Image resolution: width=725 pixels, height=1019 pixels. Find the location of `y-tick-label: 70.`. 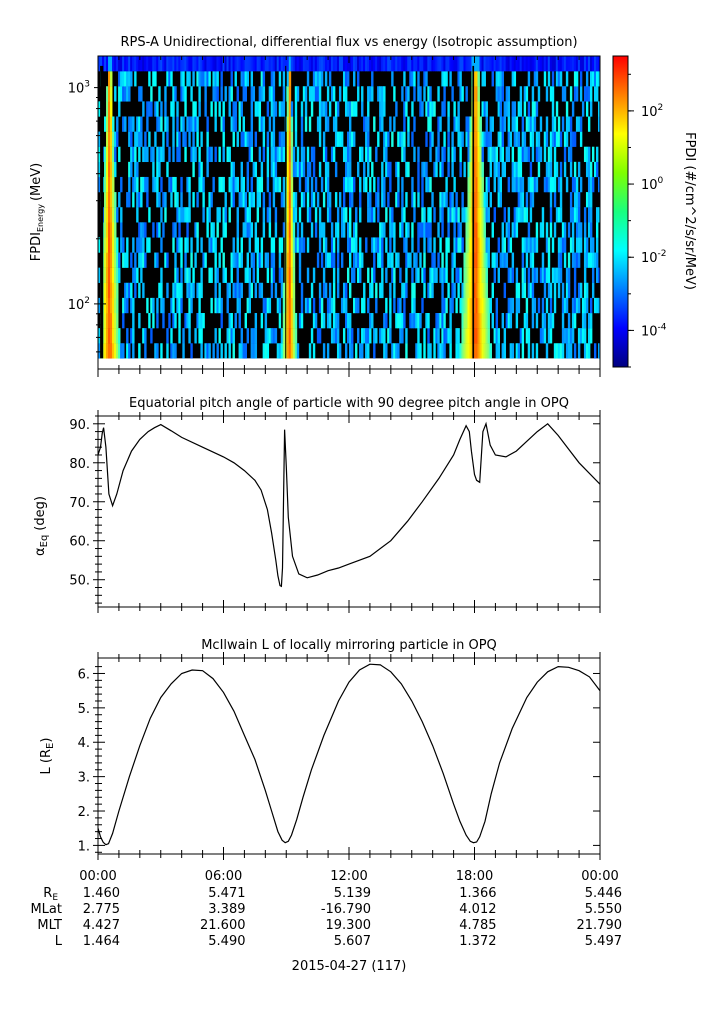

y-tick-label: 70. is located at coordinates (79, 503).